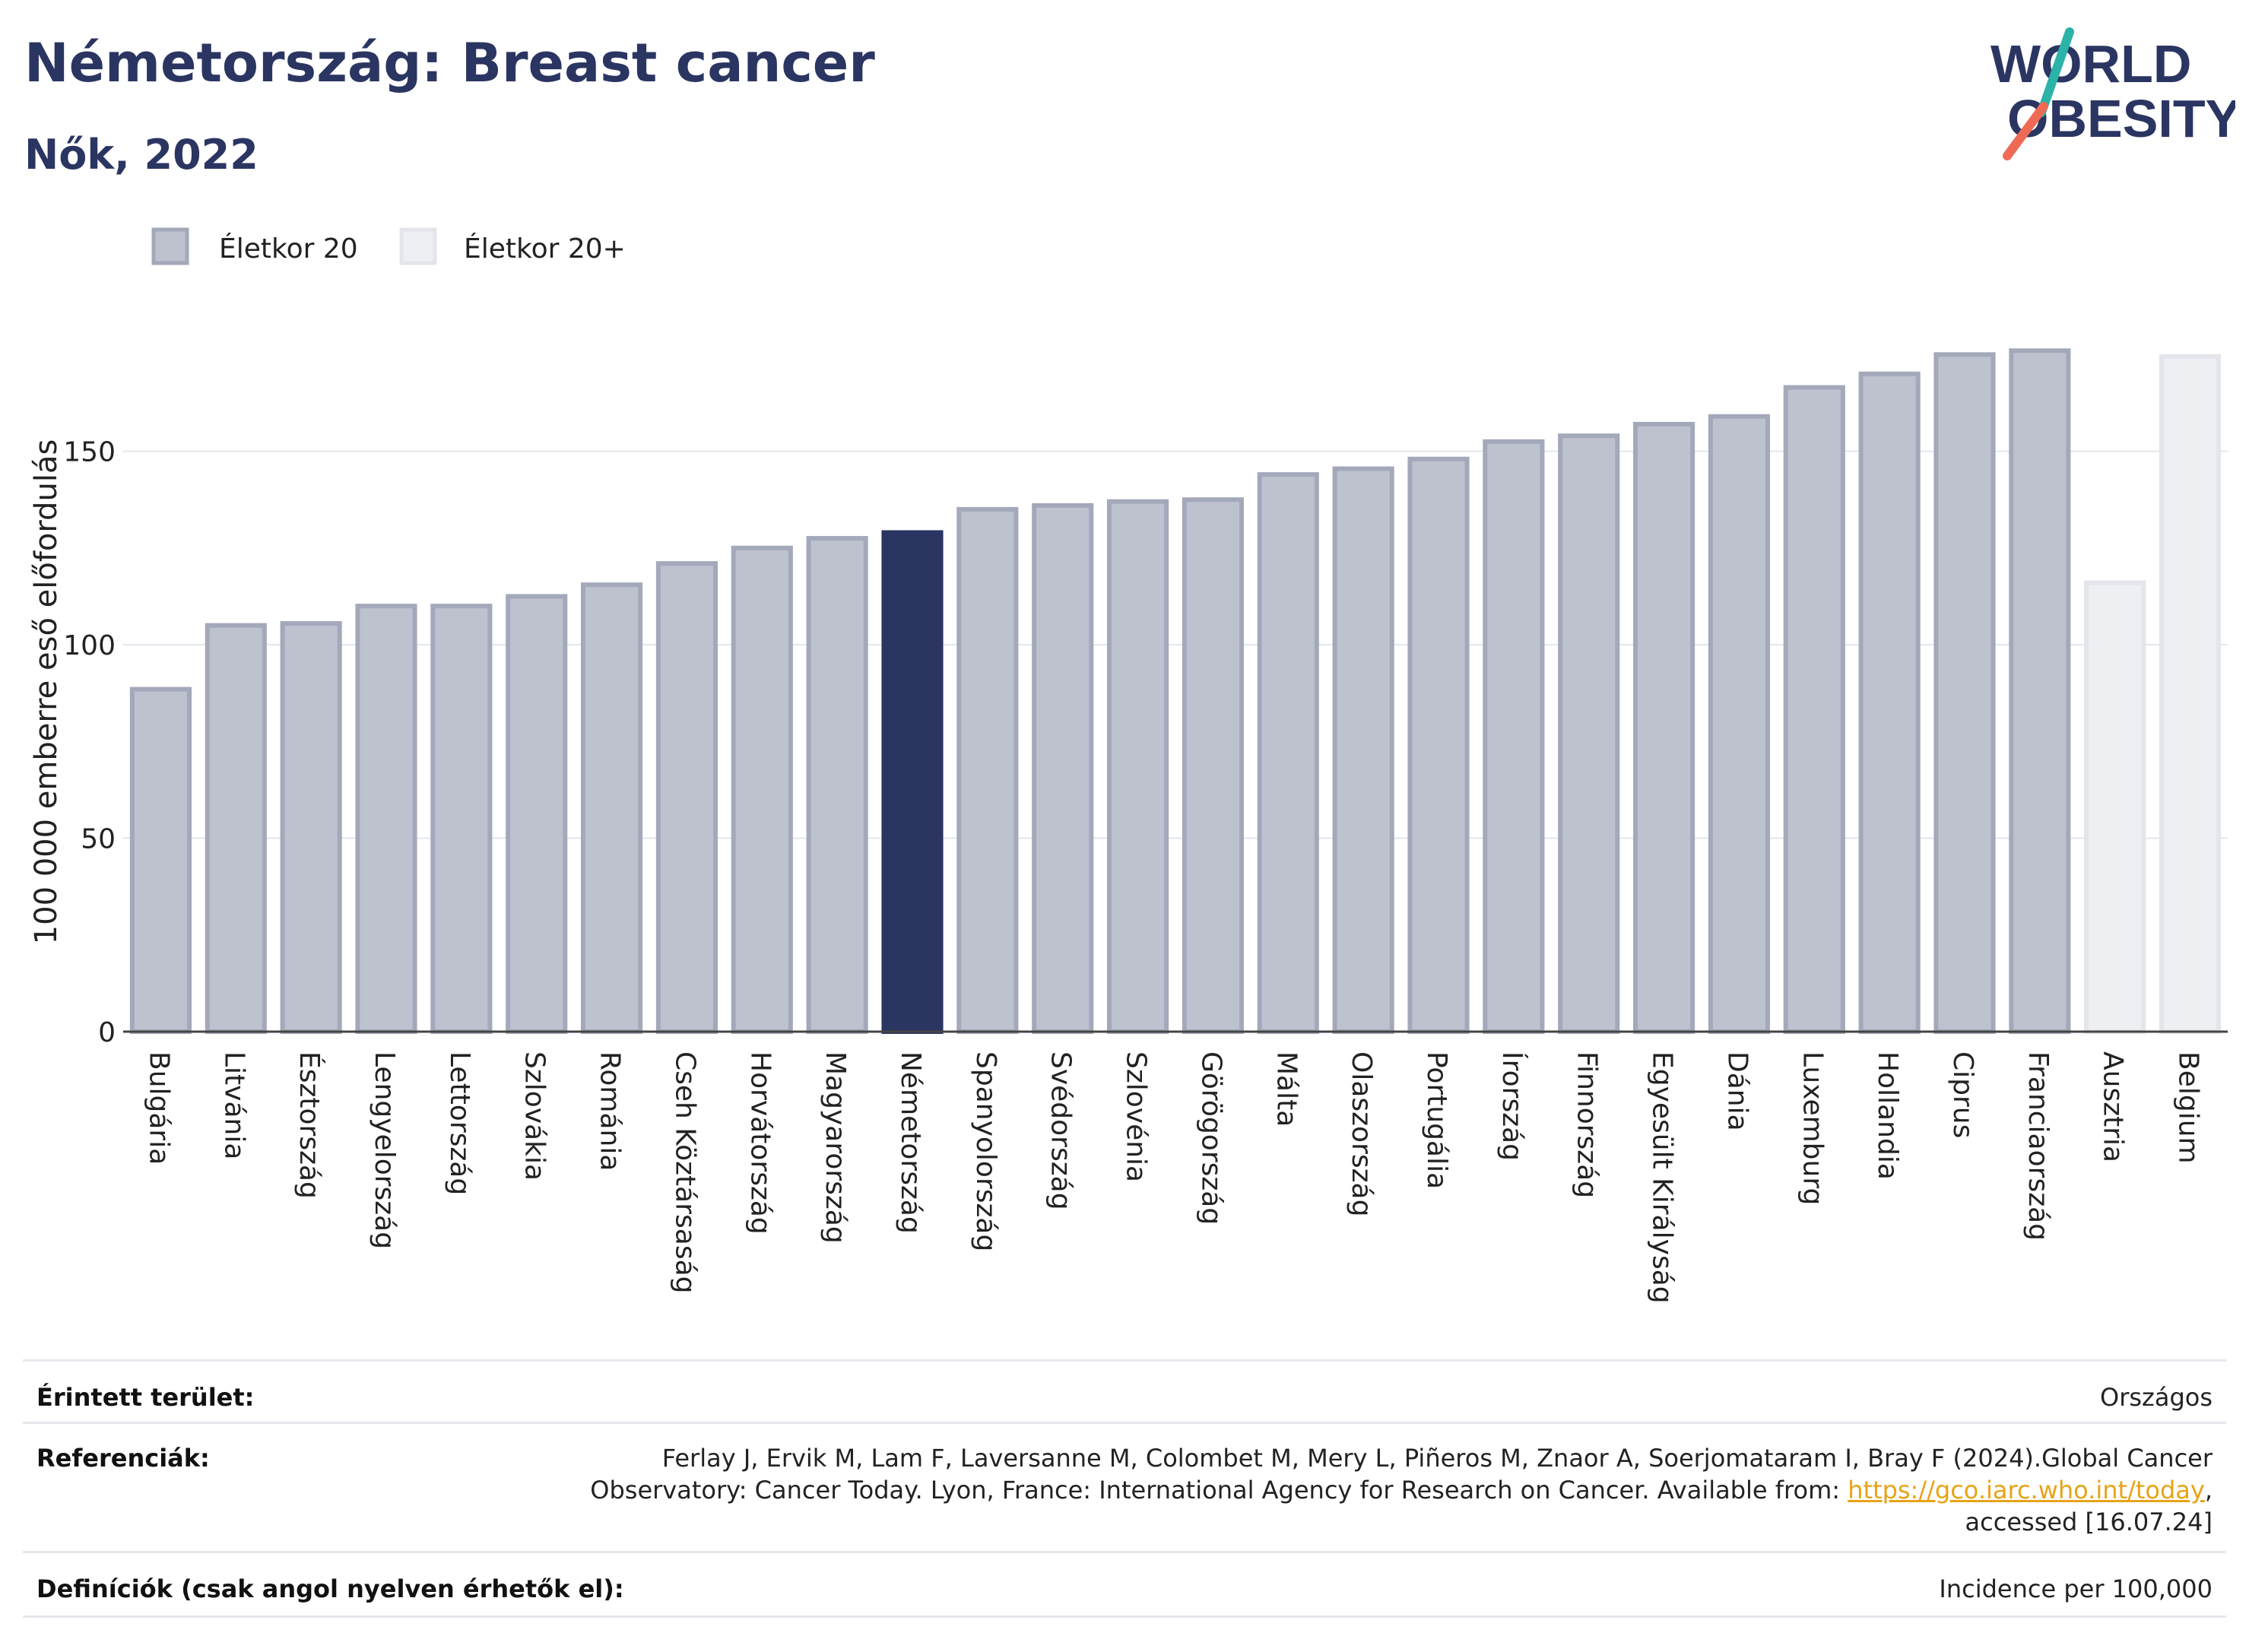 The height and width of the screenshot is (1652, 2249). What do you see at coordinates (684, 1172) in the screenshot?
I see `x-tick-label: Cseh Köztársaság` at bounding box center [684, 1172].